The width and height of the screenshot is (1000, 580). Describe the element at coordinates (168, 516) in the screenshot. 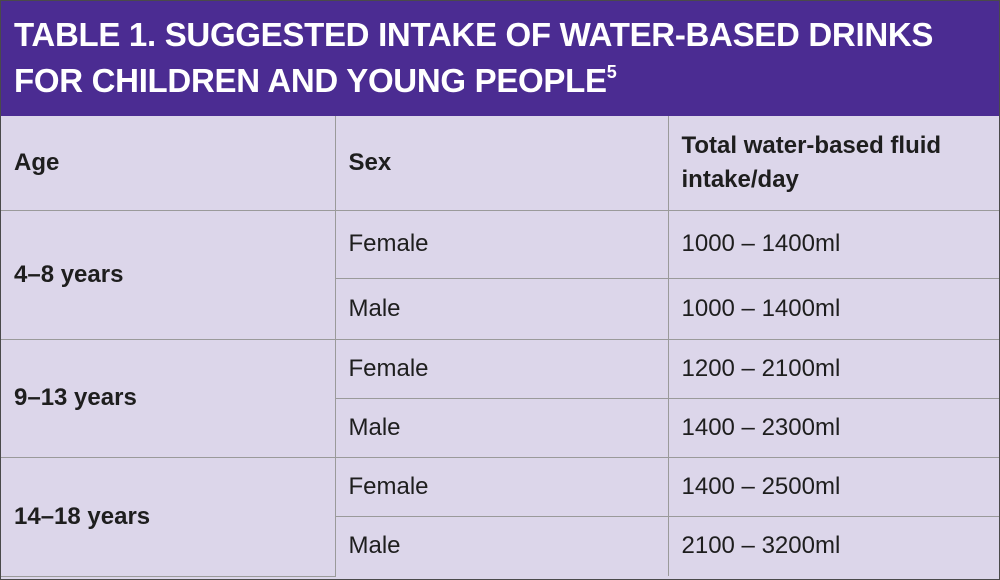

I see `age-cell: 14–18 years` at that location.